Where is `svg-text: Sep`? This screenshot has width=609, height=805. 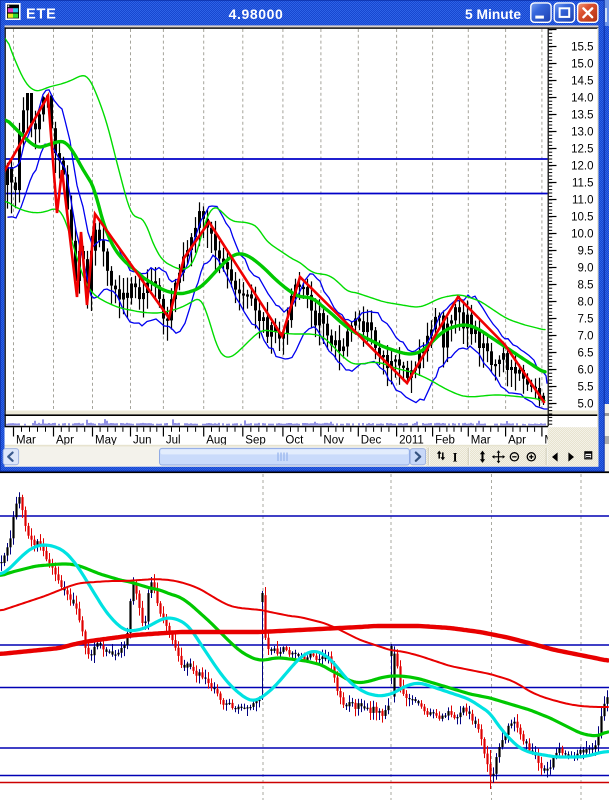
svg-text: Sep is located at coordinates (255, 441).